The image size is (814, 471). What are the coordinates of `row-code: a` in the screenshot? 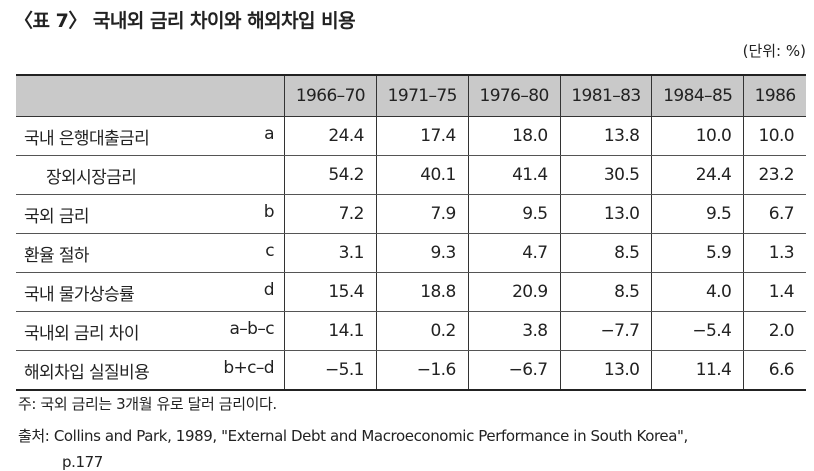 It's located at (269, 133).